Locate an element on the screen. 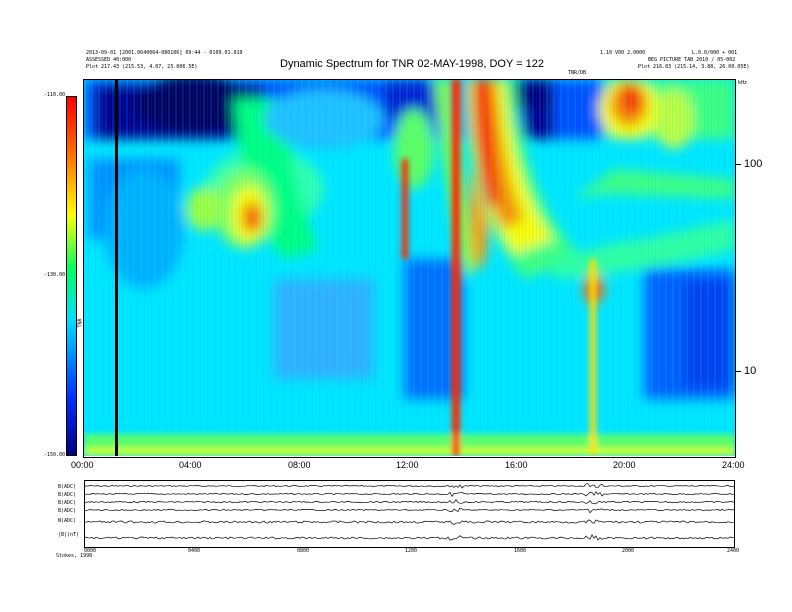 The image size is (792, 612). time-tick-1600: 16:00 is located at coordinates (516, 465).